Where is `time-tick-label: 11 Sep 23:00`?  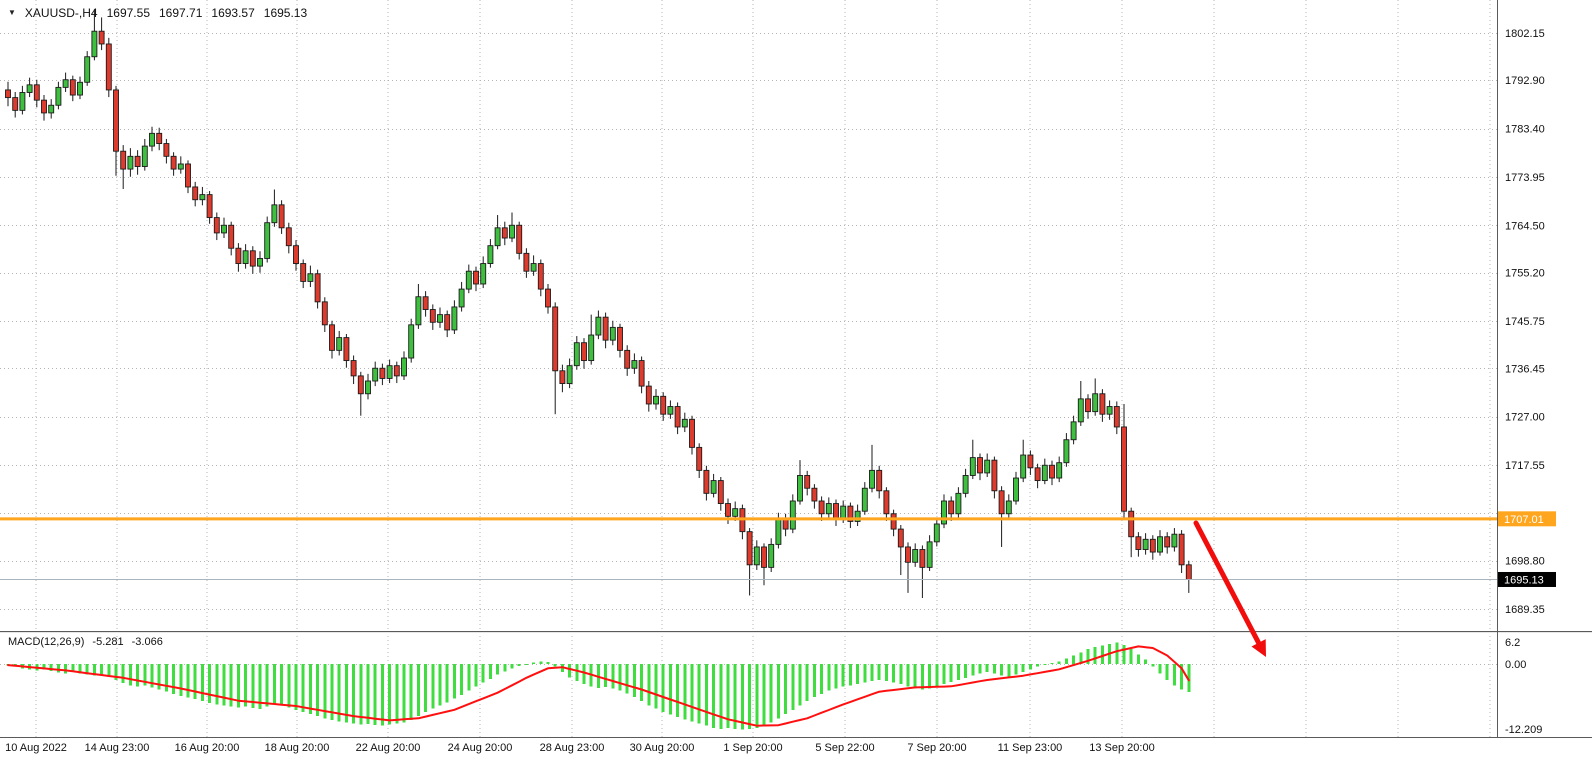
time-tick-label: 11 Sep 23:00 is located at coordinates (1030, 748).